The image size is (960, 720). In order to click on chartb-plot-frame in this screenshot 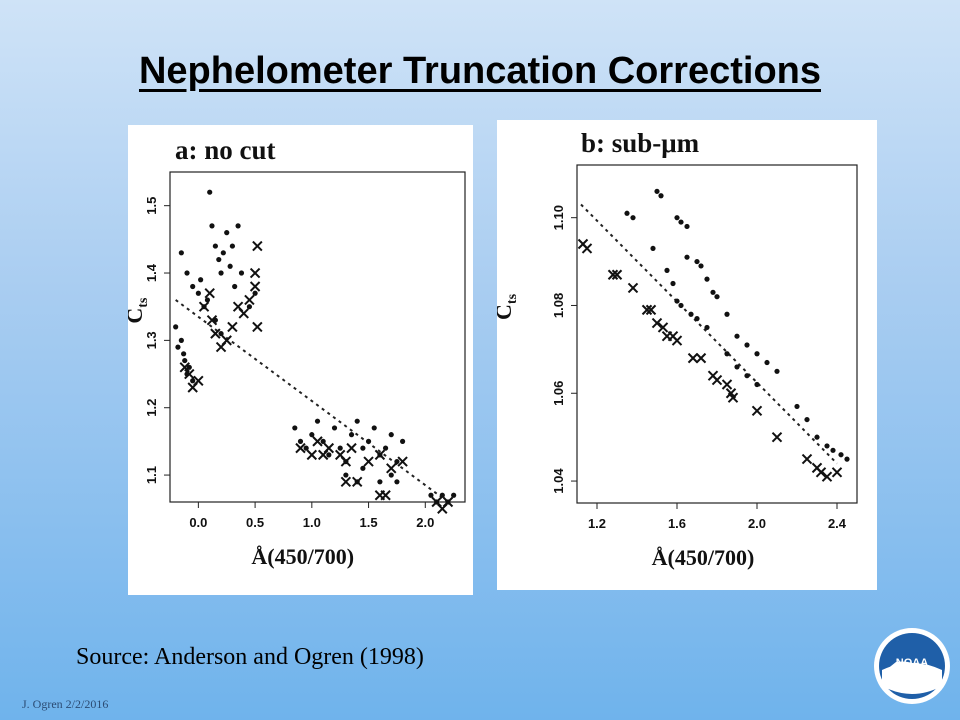, I will do `click(717, 334)`.